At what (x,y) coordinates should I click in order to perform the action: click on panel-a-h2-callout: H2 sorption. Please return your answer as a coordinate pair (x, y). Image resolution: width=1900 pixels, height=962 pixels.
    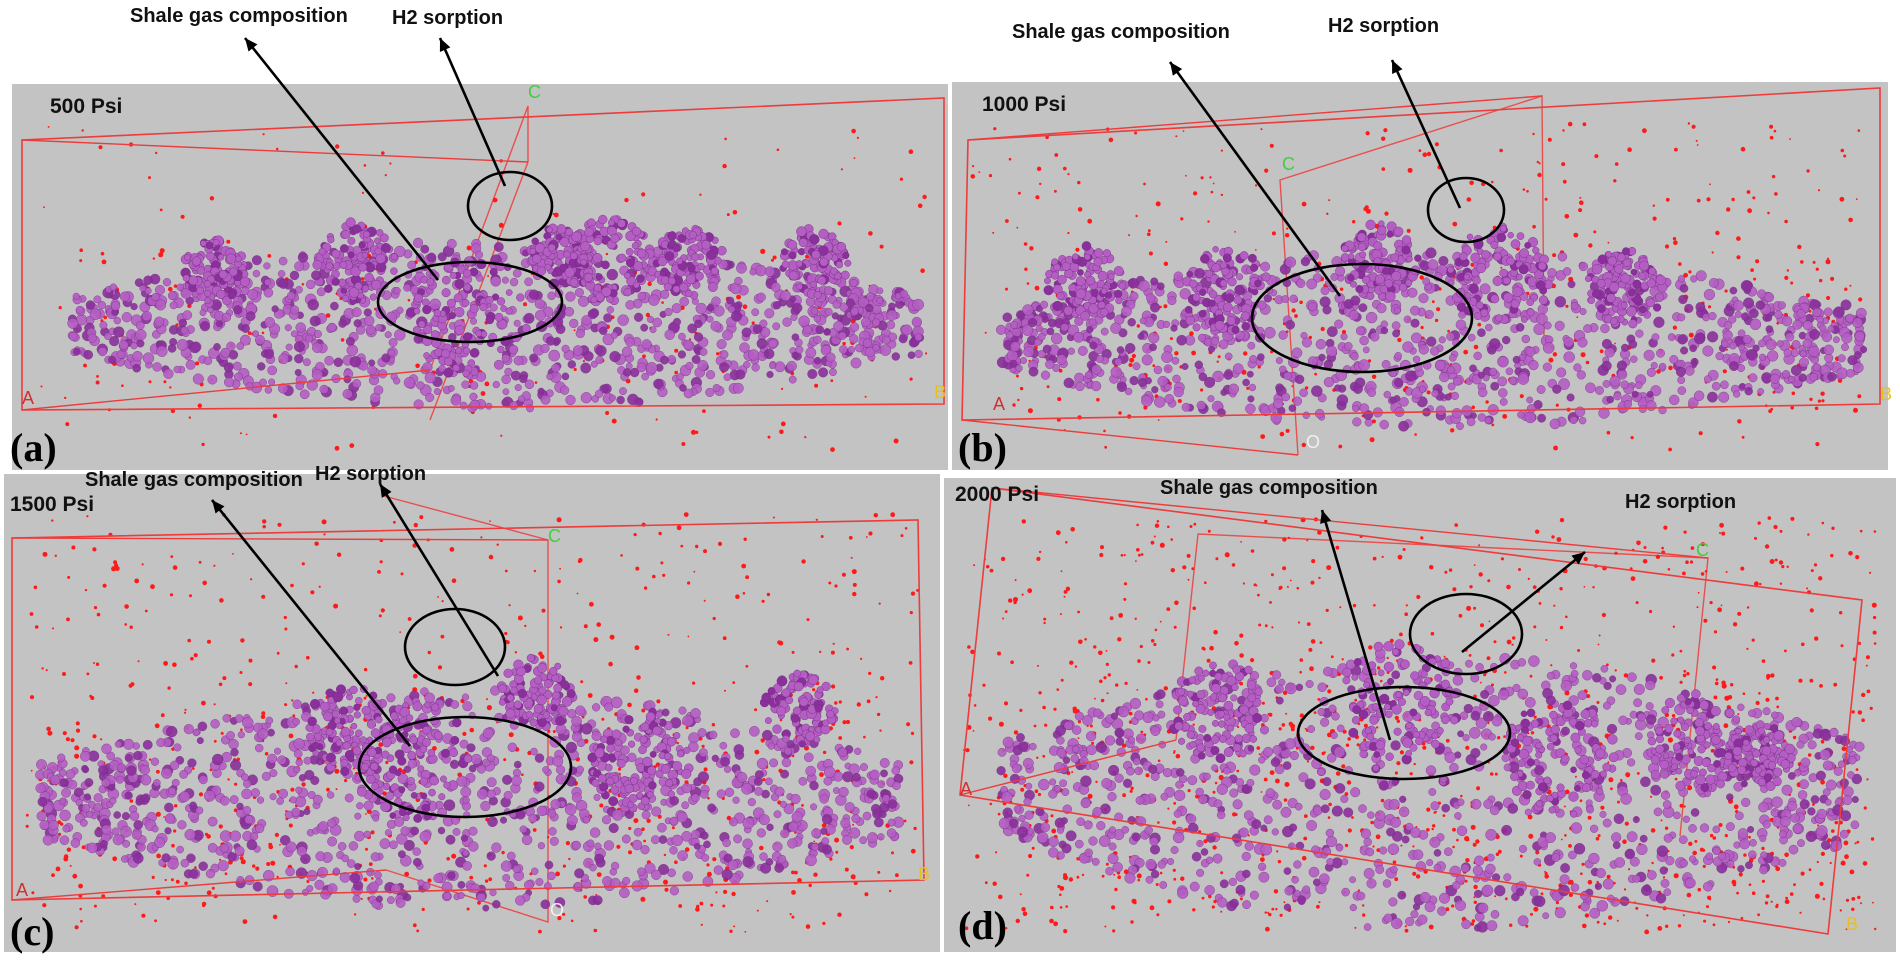
    Looking at the image, I should click on (448, 18).